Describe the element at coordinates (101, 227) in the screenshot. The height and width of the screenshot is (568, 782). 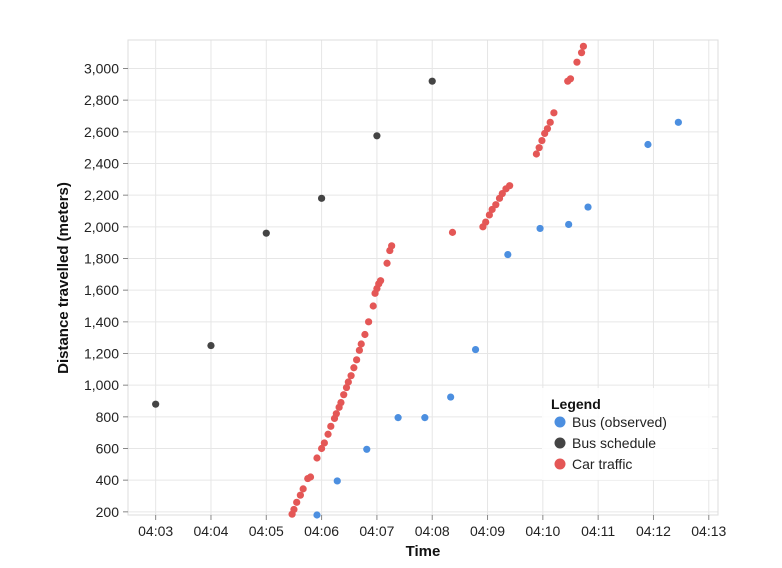
I see `y-tick-label: 2,000` at that location.